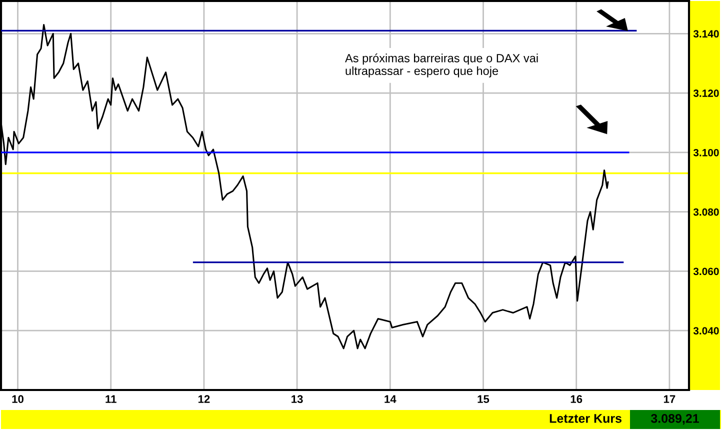  Describe the element at coordinates (297, 399) in the screenshot. I see `x-tick-label: 13` at that location.